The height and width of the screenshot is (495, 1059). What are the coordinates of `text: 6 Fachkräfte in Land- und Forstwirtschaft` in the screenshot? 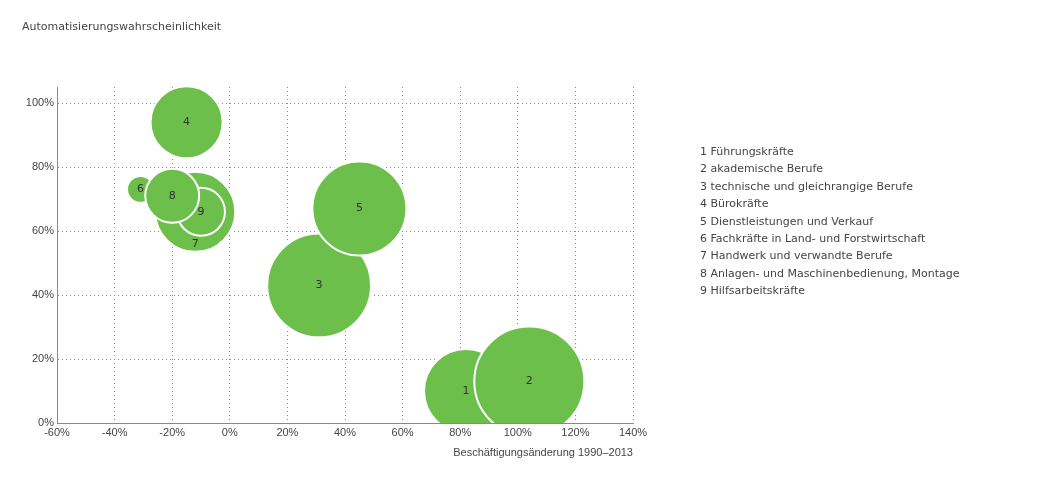 It's located at (813, 239).